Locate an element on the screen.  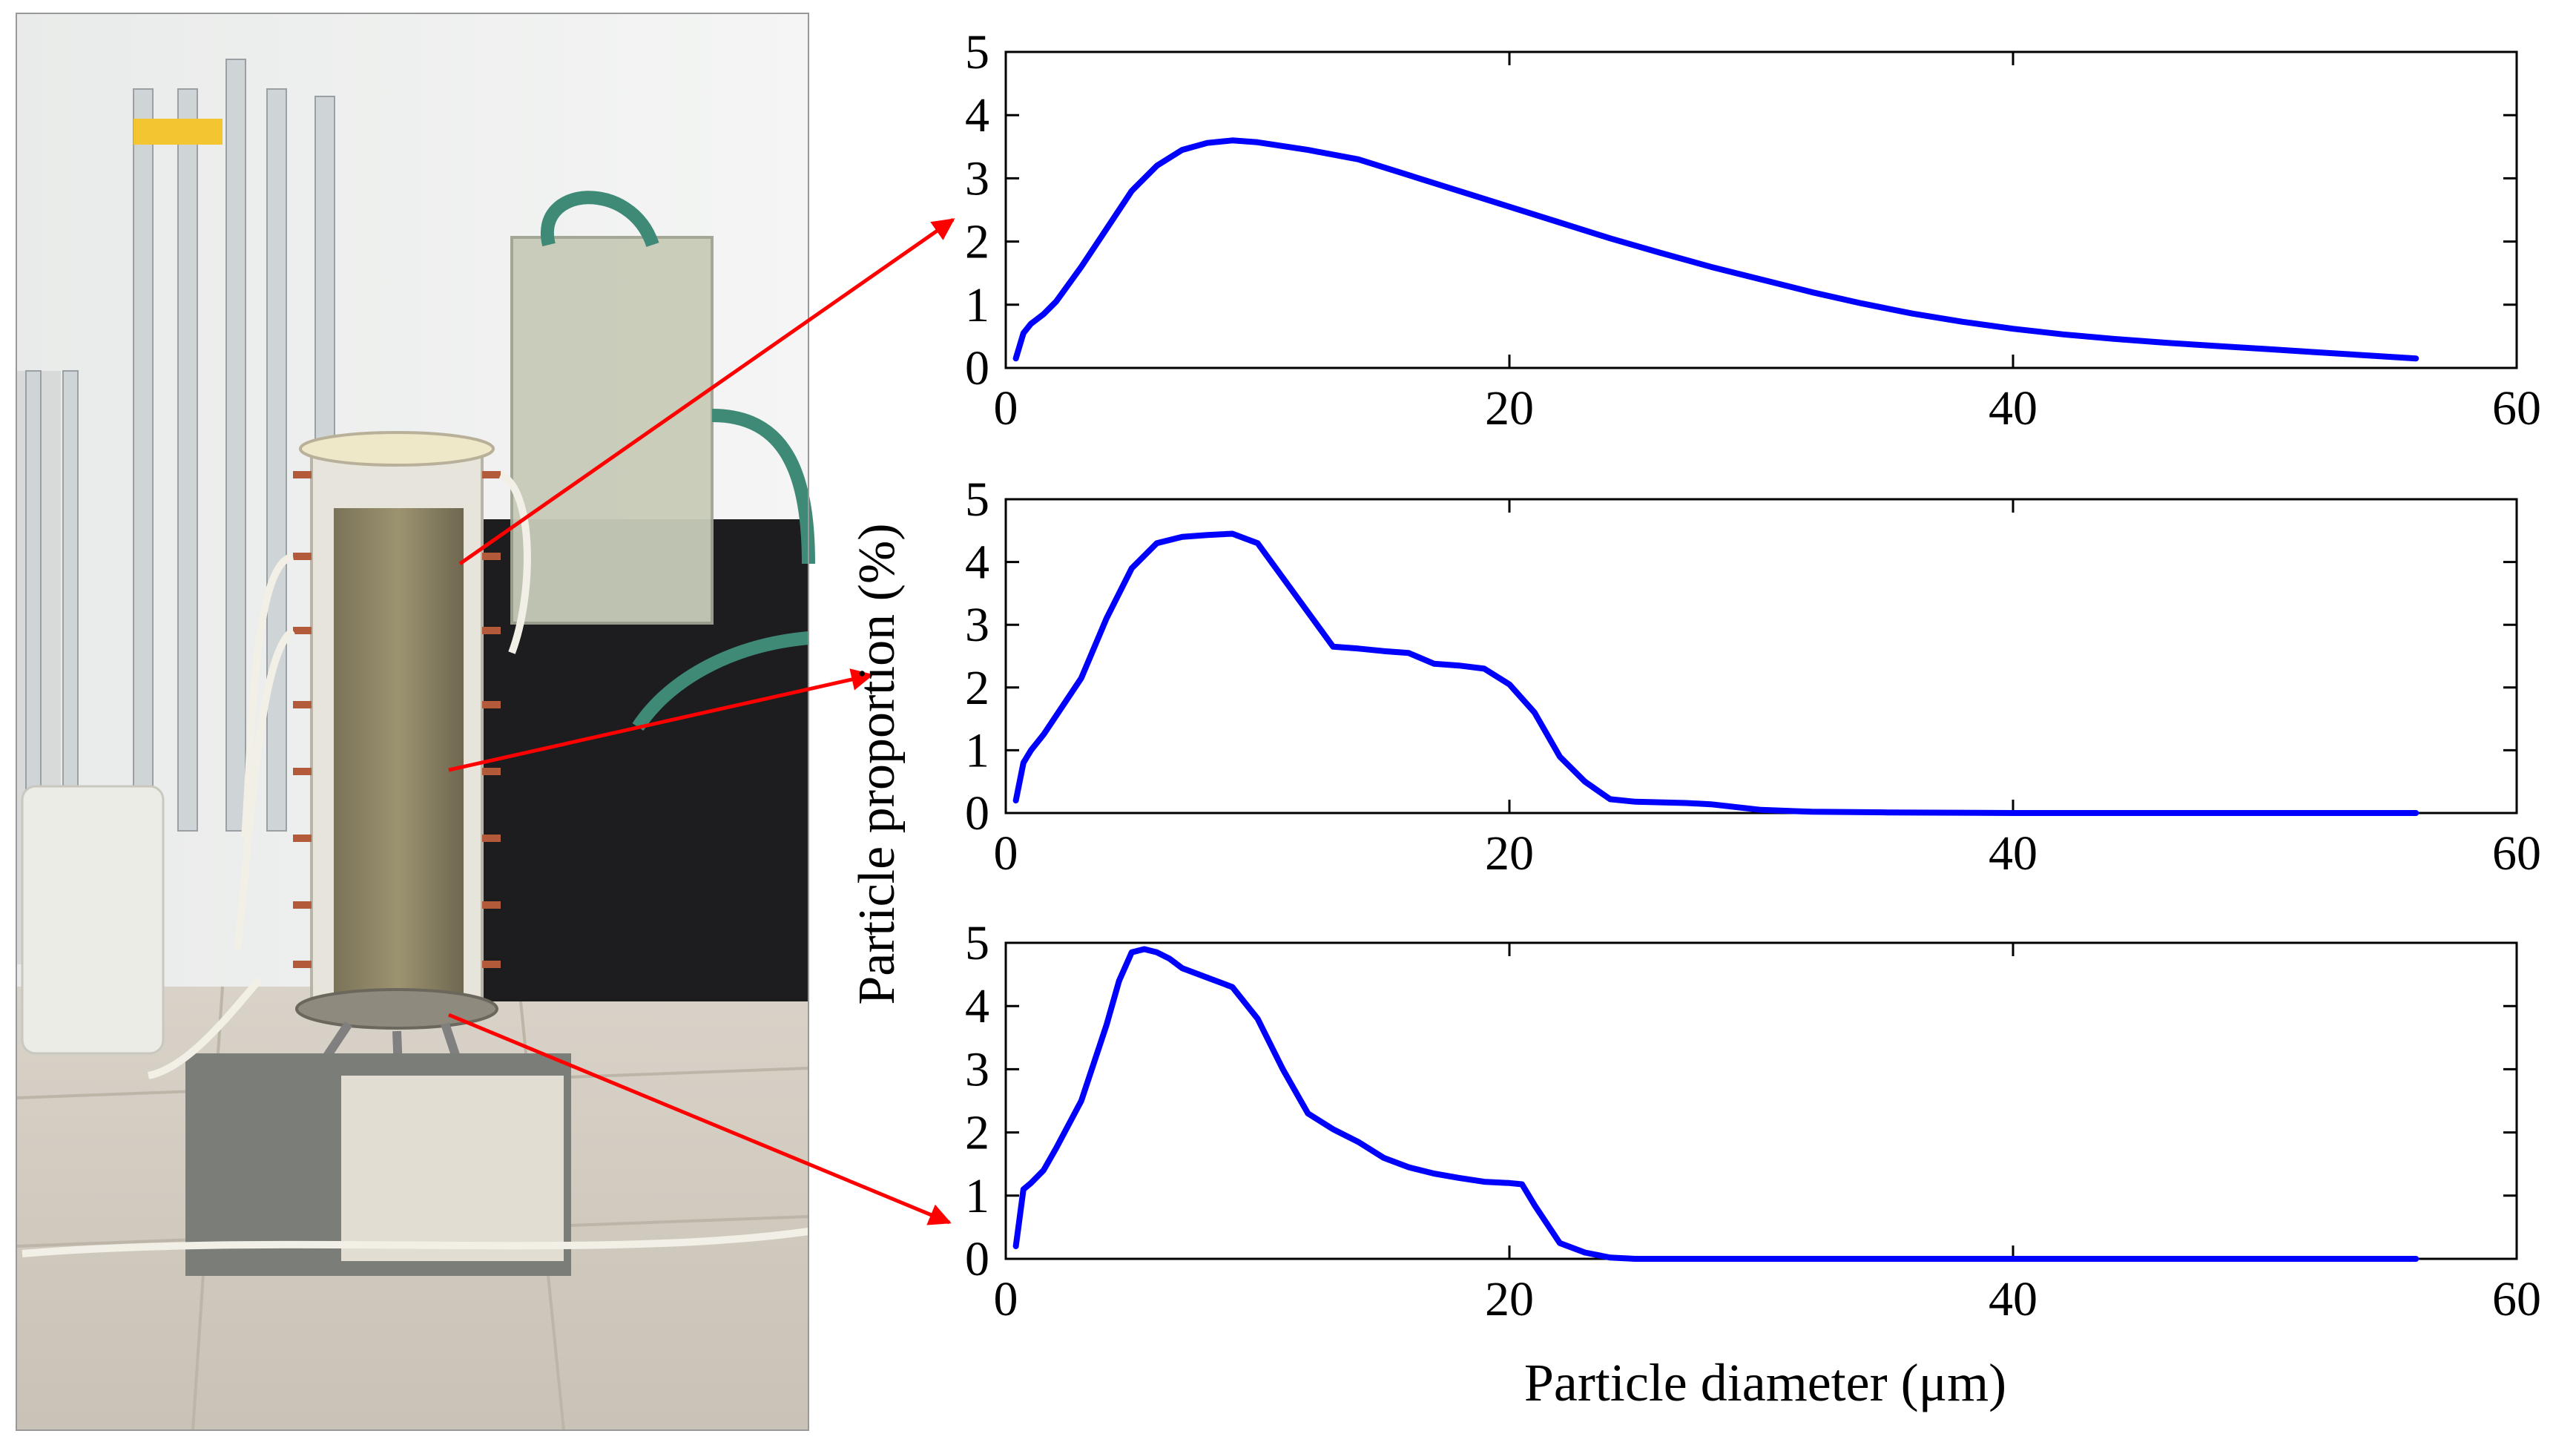
photo-column-base is located at coordinates (397, 1009).